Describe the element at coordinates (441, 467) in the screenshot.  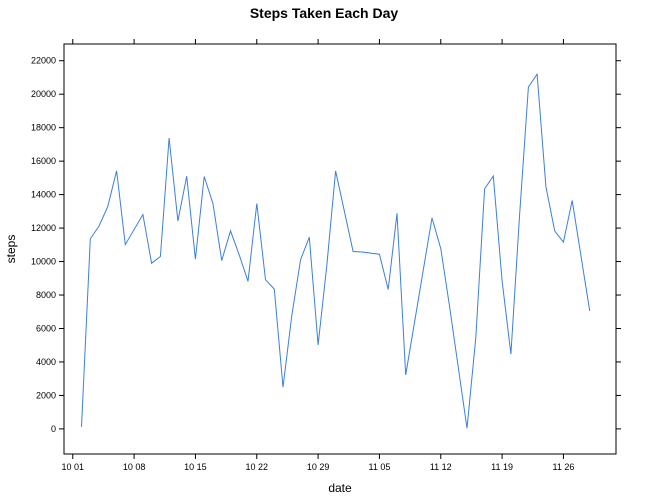
I see `x-tick-label: 11 12` at that location.